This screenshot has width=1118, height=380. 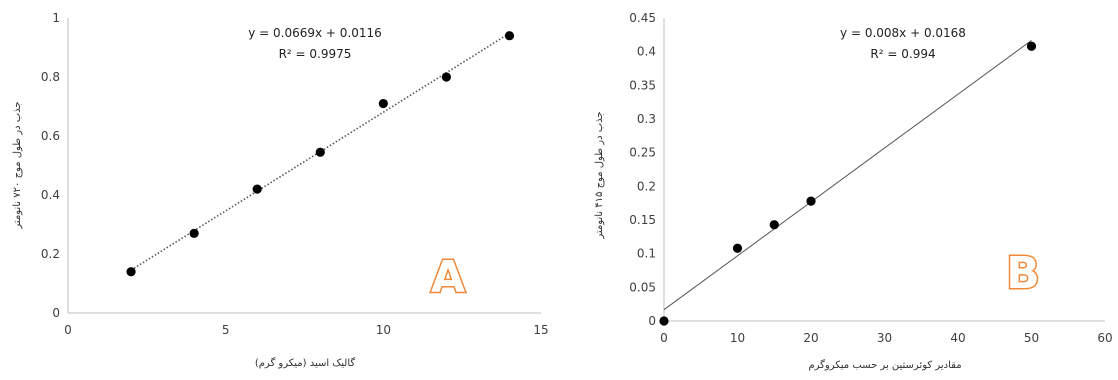 What do you see at coordinates (957, 338) in the screenshot?
I see `x-tick-label: 40` at bounding box center [957, 338].